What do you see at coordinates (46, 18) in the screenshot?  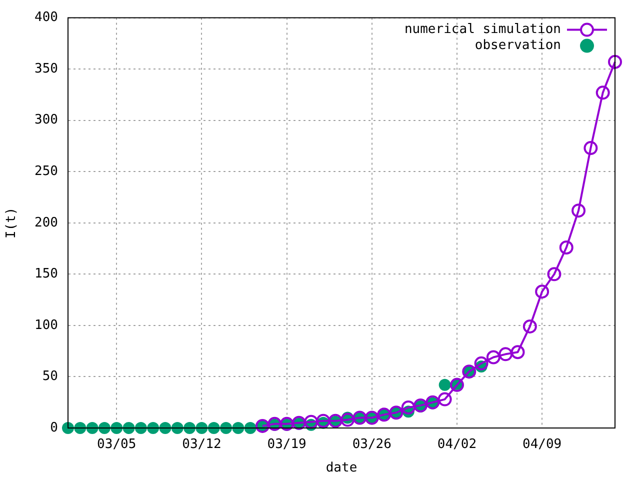 I see `y-tick-label: 400` at bounding box center [46, 18].